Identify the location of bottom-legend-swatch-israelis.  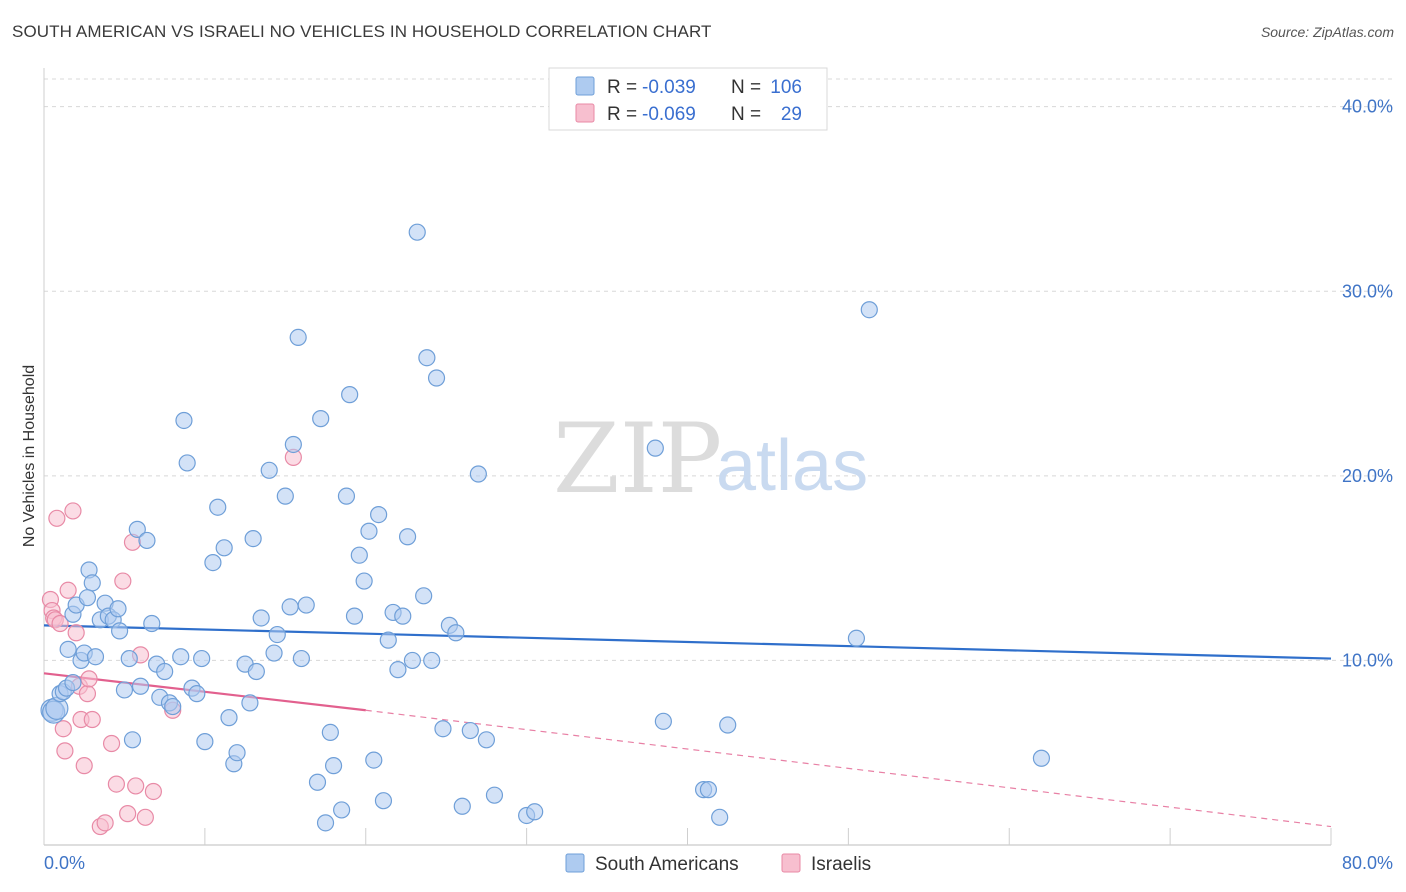
(791, 863).